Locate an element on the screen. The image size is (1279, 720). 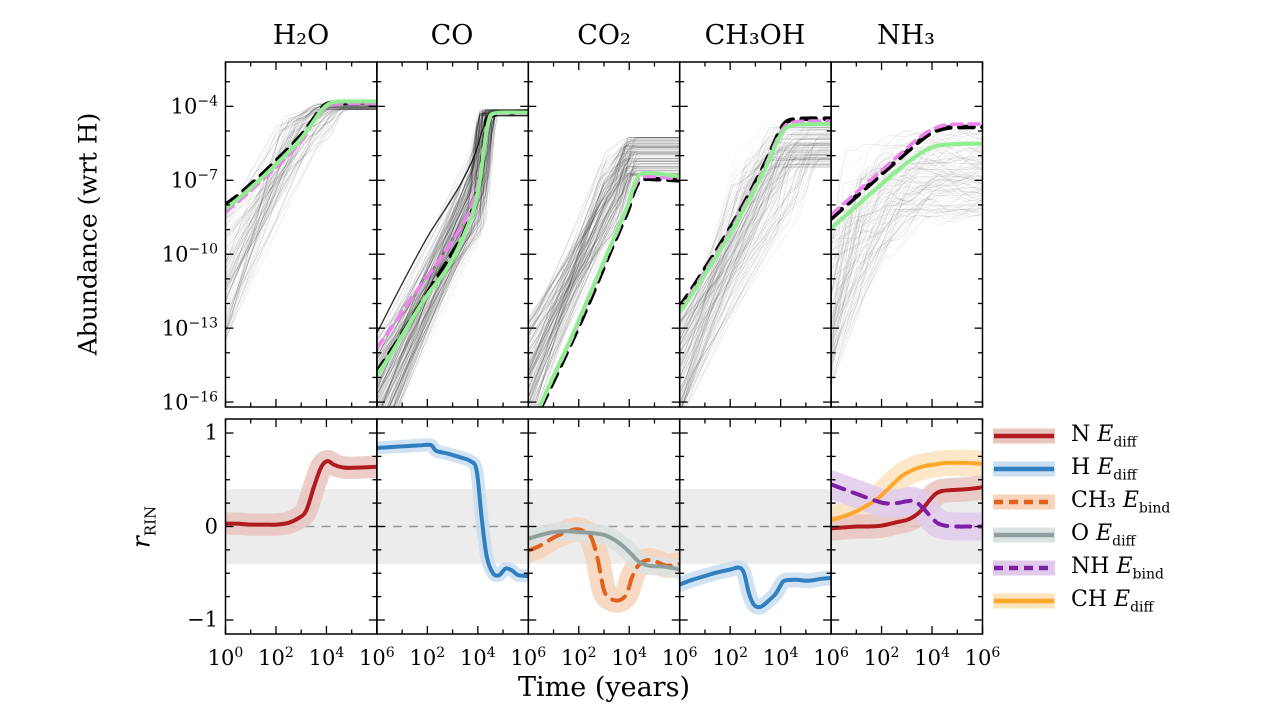
legend-swatch-n-ediff is located at coordinates (1024, 436).